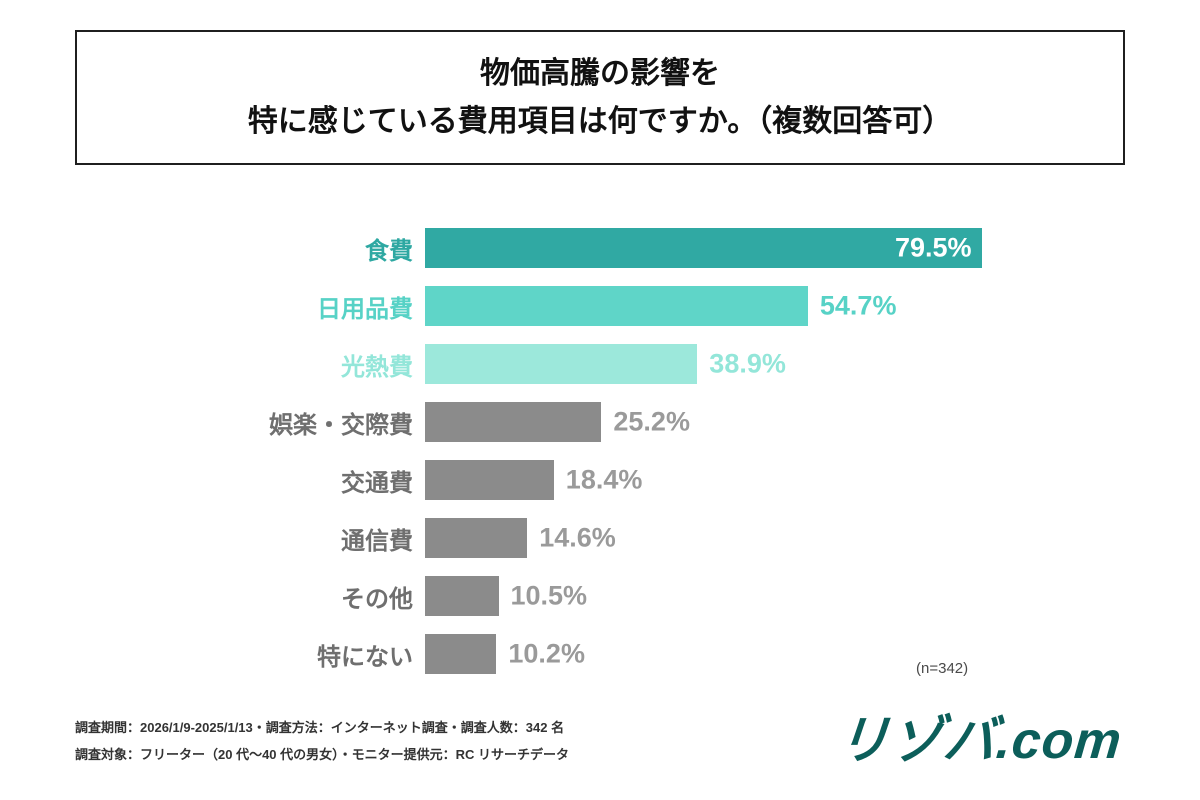 The height and width of the screenshot is (800, 1200). What do you see at coordinates (533, 480) in the screenshot?
I see `bar: 18.4%` at bounding box center [533, 480].